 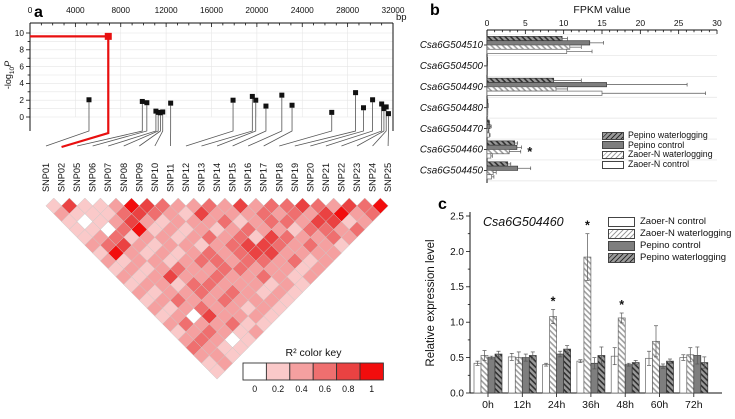 I want to click on gene-label: Csa6G504500, so click(x=452, y=66).